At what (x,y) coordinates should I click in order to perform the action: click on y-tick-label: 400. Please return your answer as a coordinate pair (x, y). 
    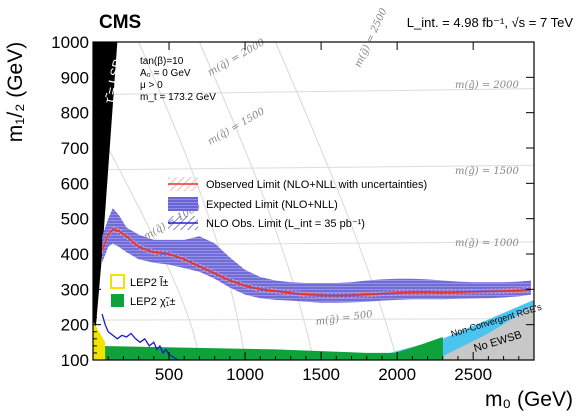
    Looking at the image, I should click on (75, 254).